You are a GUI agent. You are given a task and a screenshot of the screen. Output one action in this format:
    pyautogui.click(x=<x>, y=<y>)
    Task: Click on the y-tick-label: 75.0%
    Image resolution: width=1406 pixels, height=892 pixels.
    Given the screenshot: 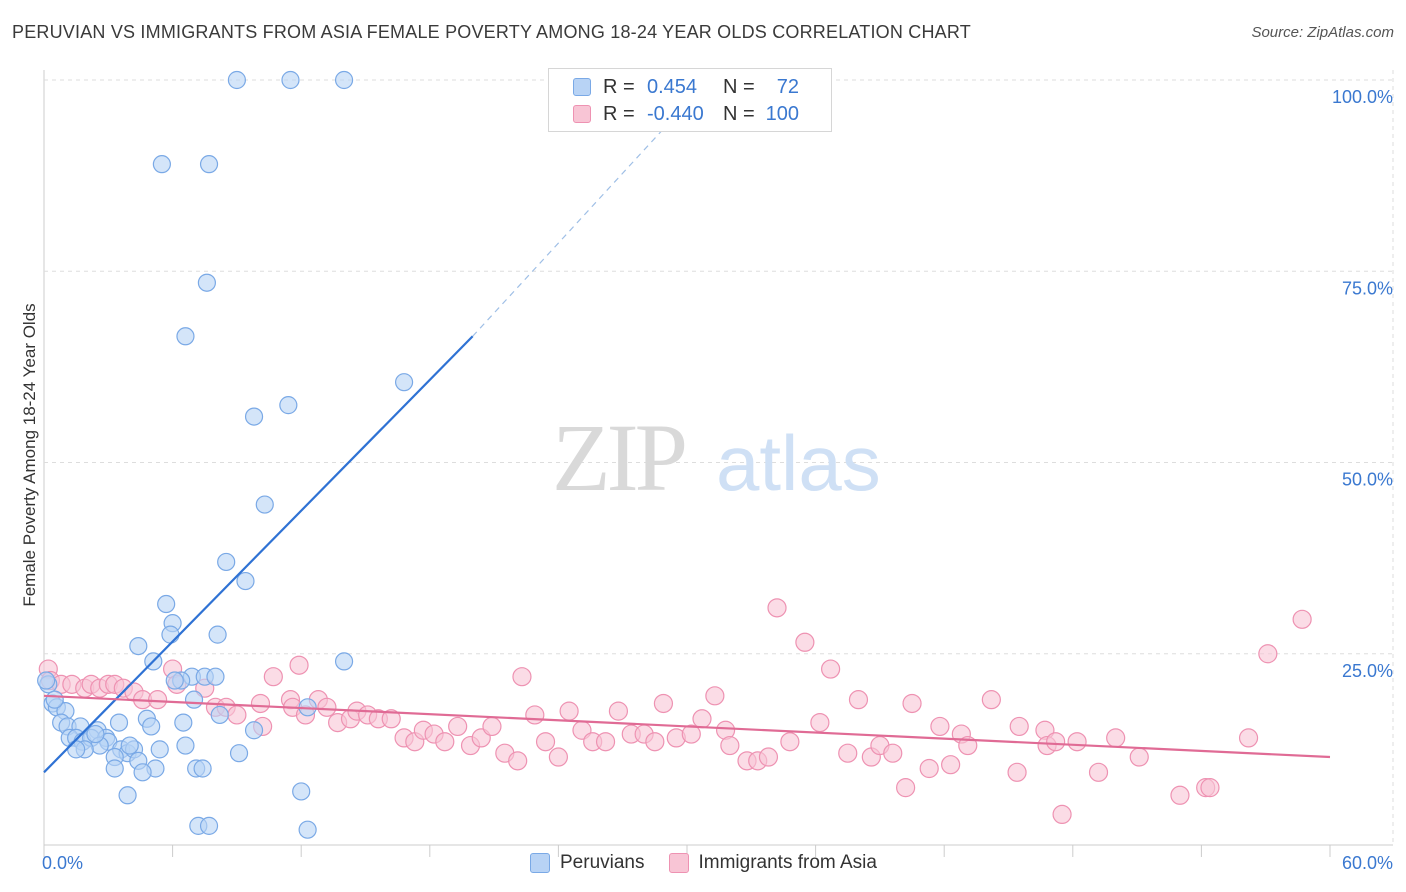 What is the action you would take?
    pyautogui.click(x=1367, y=288)
    